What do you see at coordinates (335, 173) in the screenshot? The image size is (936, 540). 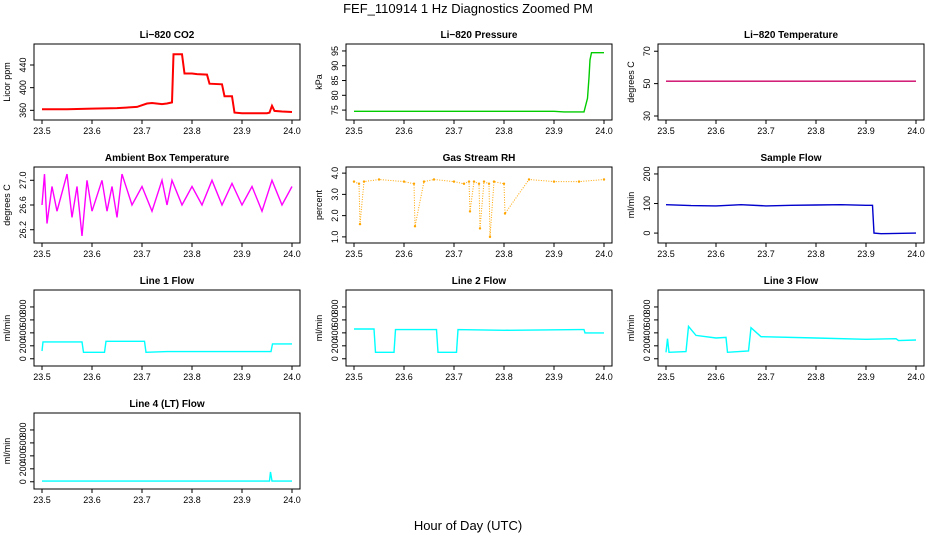 I see `y-tick-label: 4.0` at bounding box center [335, 173].